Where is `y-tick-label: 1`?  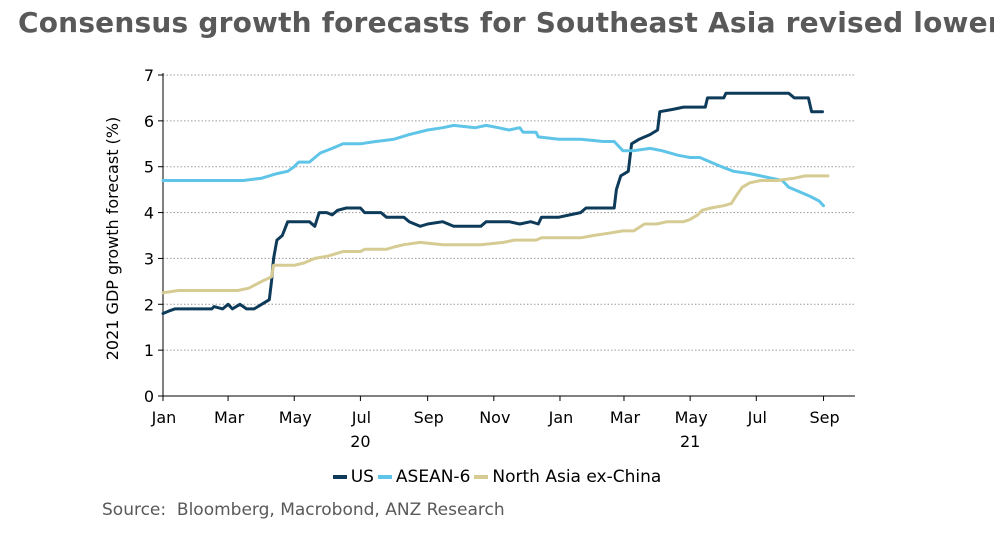
y-tick-label: 1 is located at coordinates (149, 350).